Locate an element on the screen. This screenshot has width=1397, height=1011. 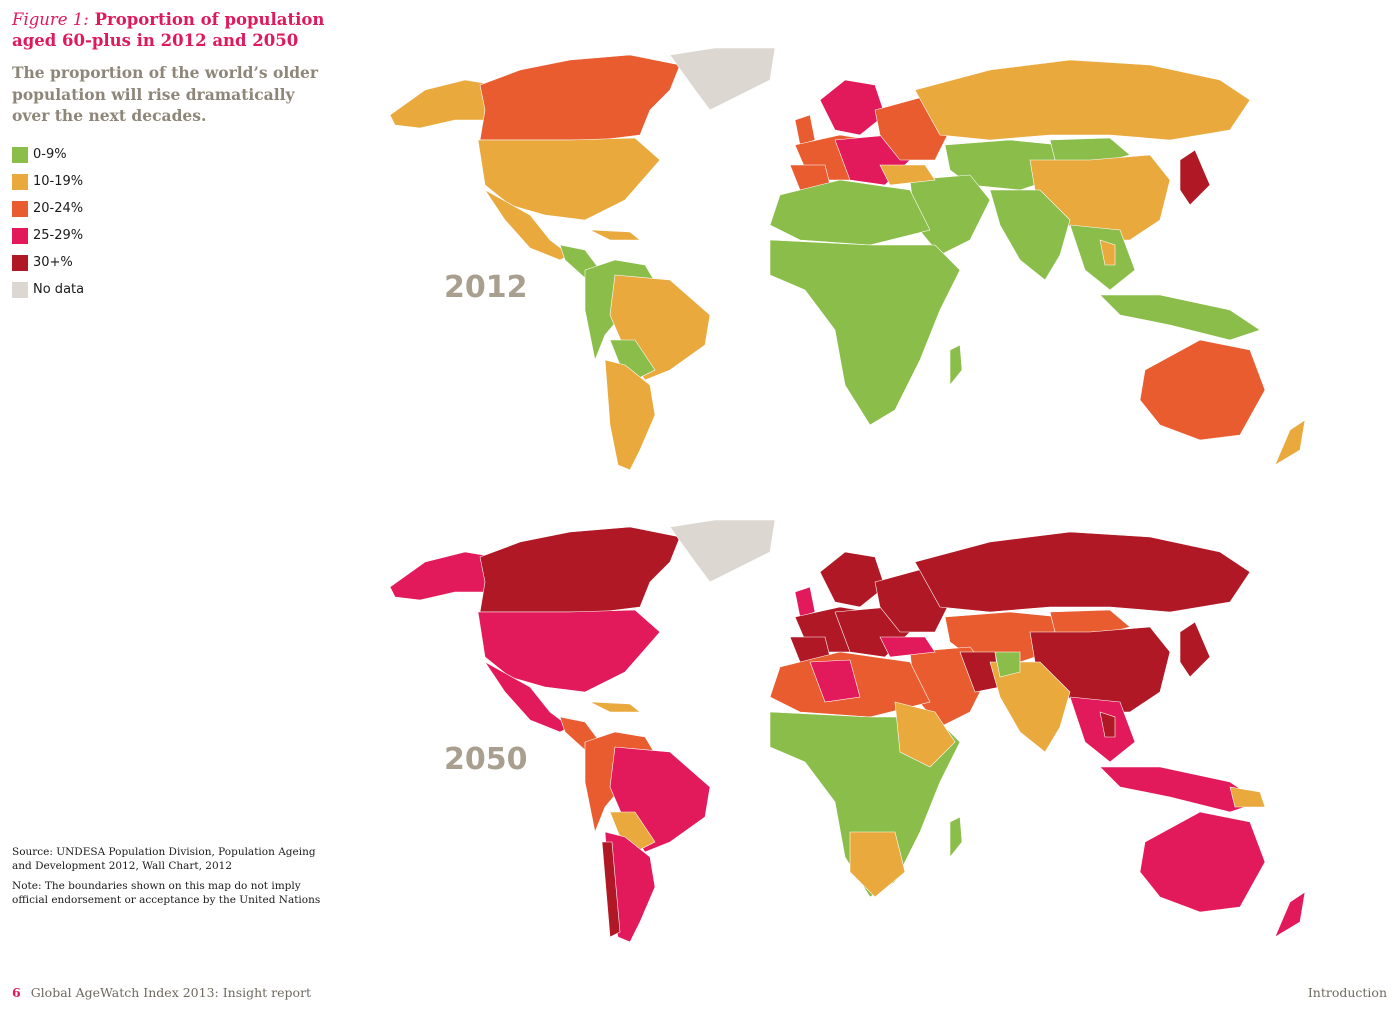
legend-label: 30+% is located at coordinates (53, 262).